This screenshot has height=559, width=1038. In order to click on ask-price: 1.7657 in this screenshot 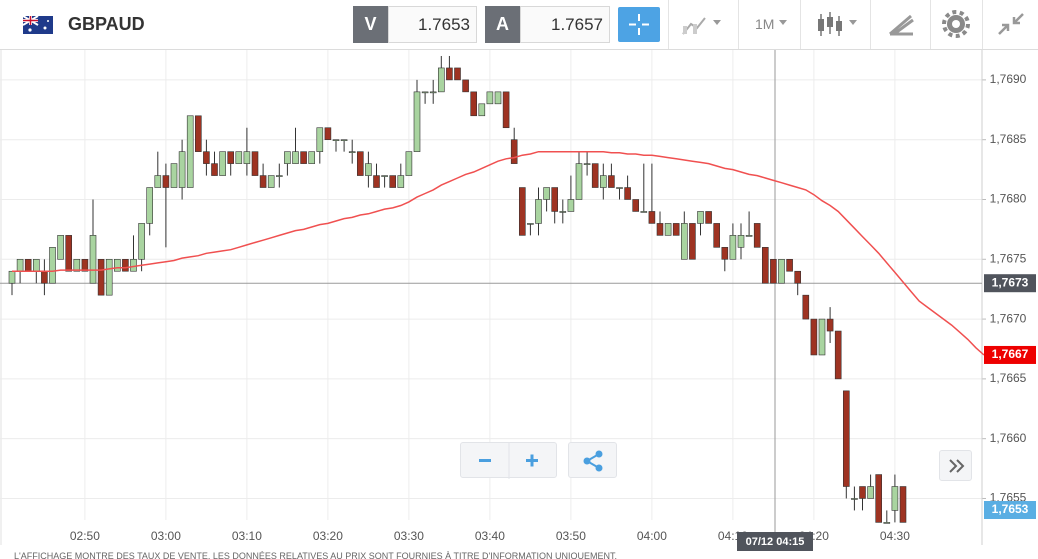, I will do `click(565, 24)`.